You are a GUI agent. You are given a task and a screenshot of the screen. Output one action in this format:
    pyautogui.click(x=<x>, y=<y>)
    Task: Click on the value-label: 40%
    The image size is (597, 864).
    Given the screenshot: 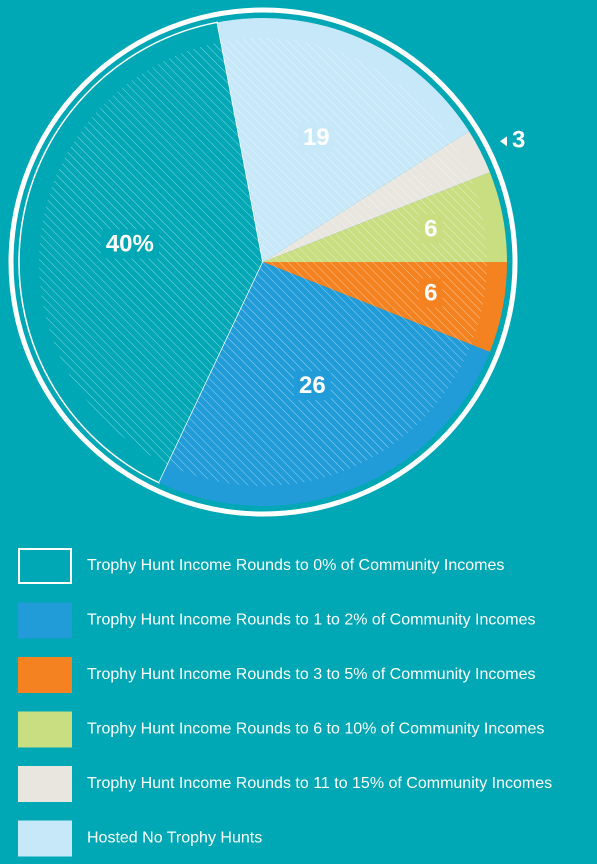 What is the action you would take?
    pyautogui.click(x=130, y=244)
    